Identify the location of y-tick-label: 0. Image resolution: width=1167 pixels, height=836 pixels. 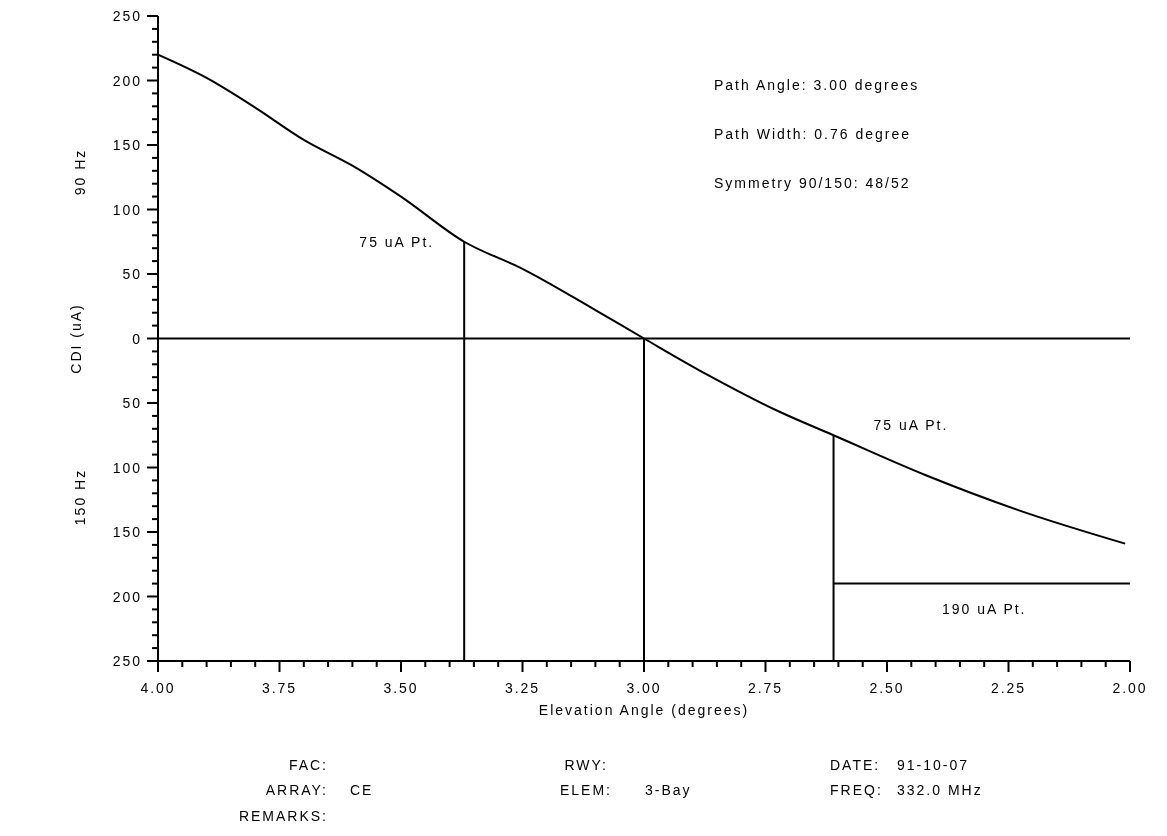
(137, 338).